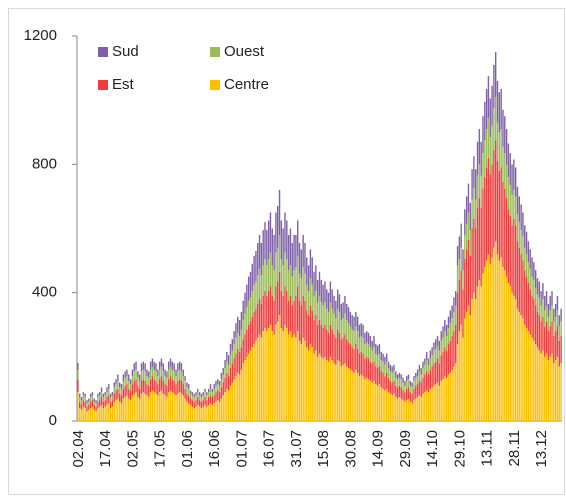 The image size is (566, 496). I want to click on x-tick-label: 15.08, so click(323, 449).